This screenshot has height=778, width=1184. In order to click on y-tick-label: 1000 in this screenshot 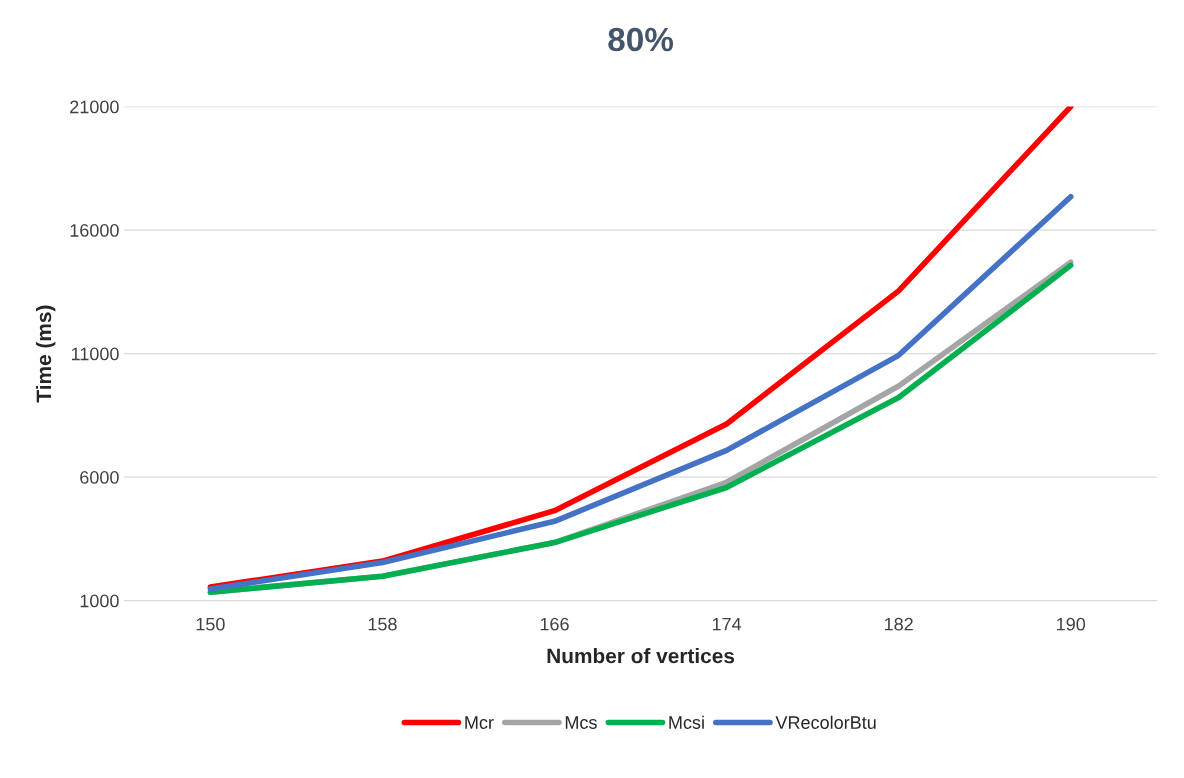, I will do `click(99, 601)`.